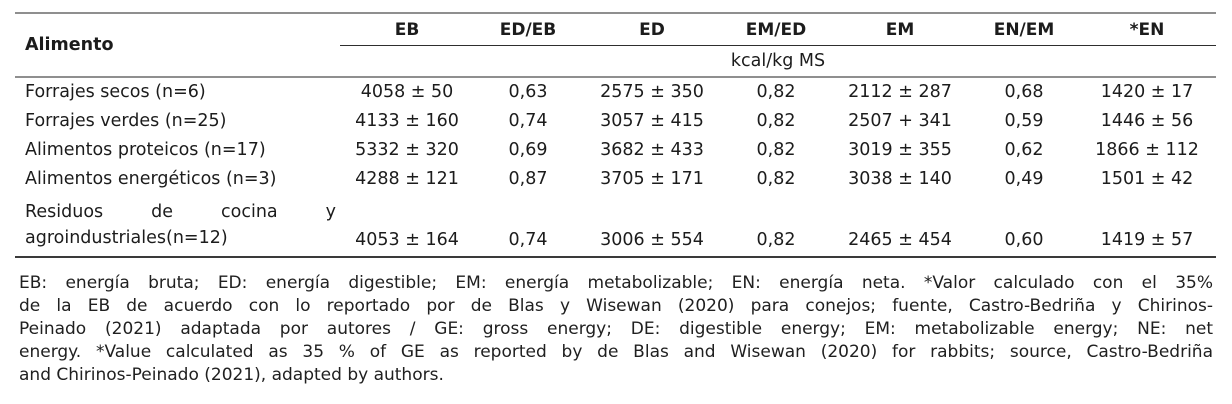 The image size is (1232, 404). I want to click on table-cell: 4288 ± 121, so click(407, 179).